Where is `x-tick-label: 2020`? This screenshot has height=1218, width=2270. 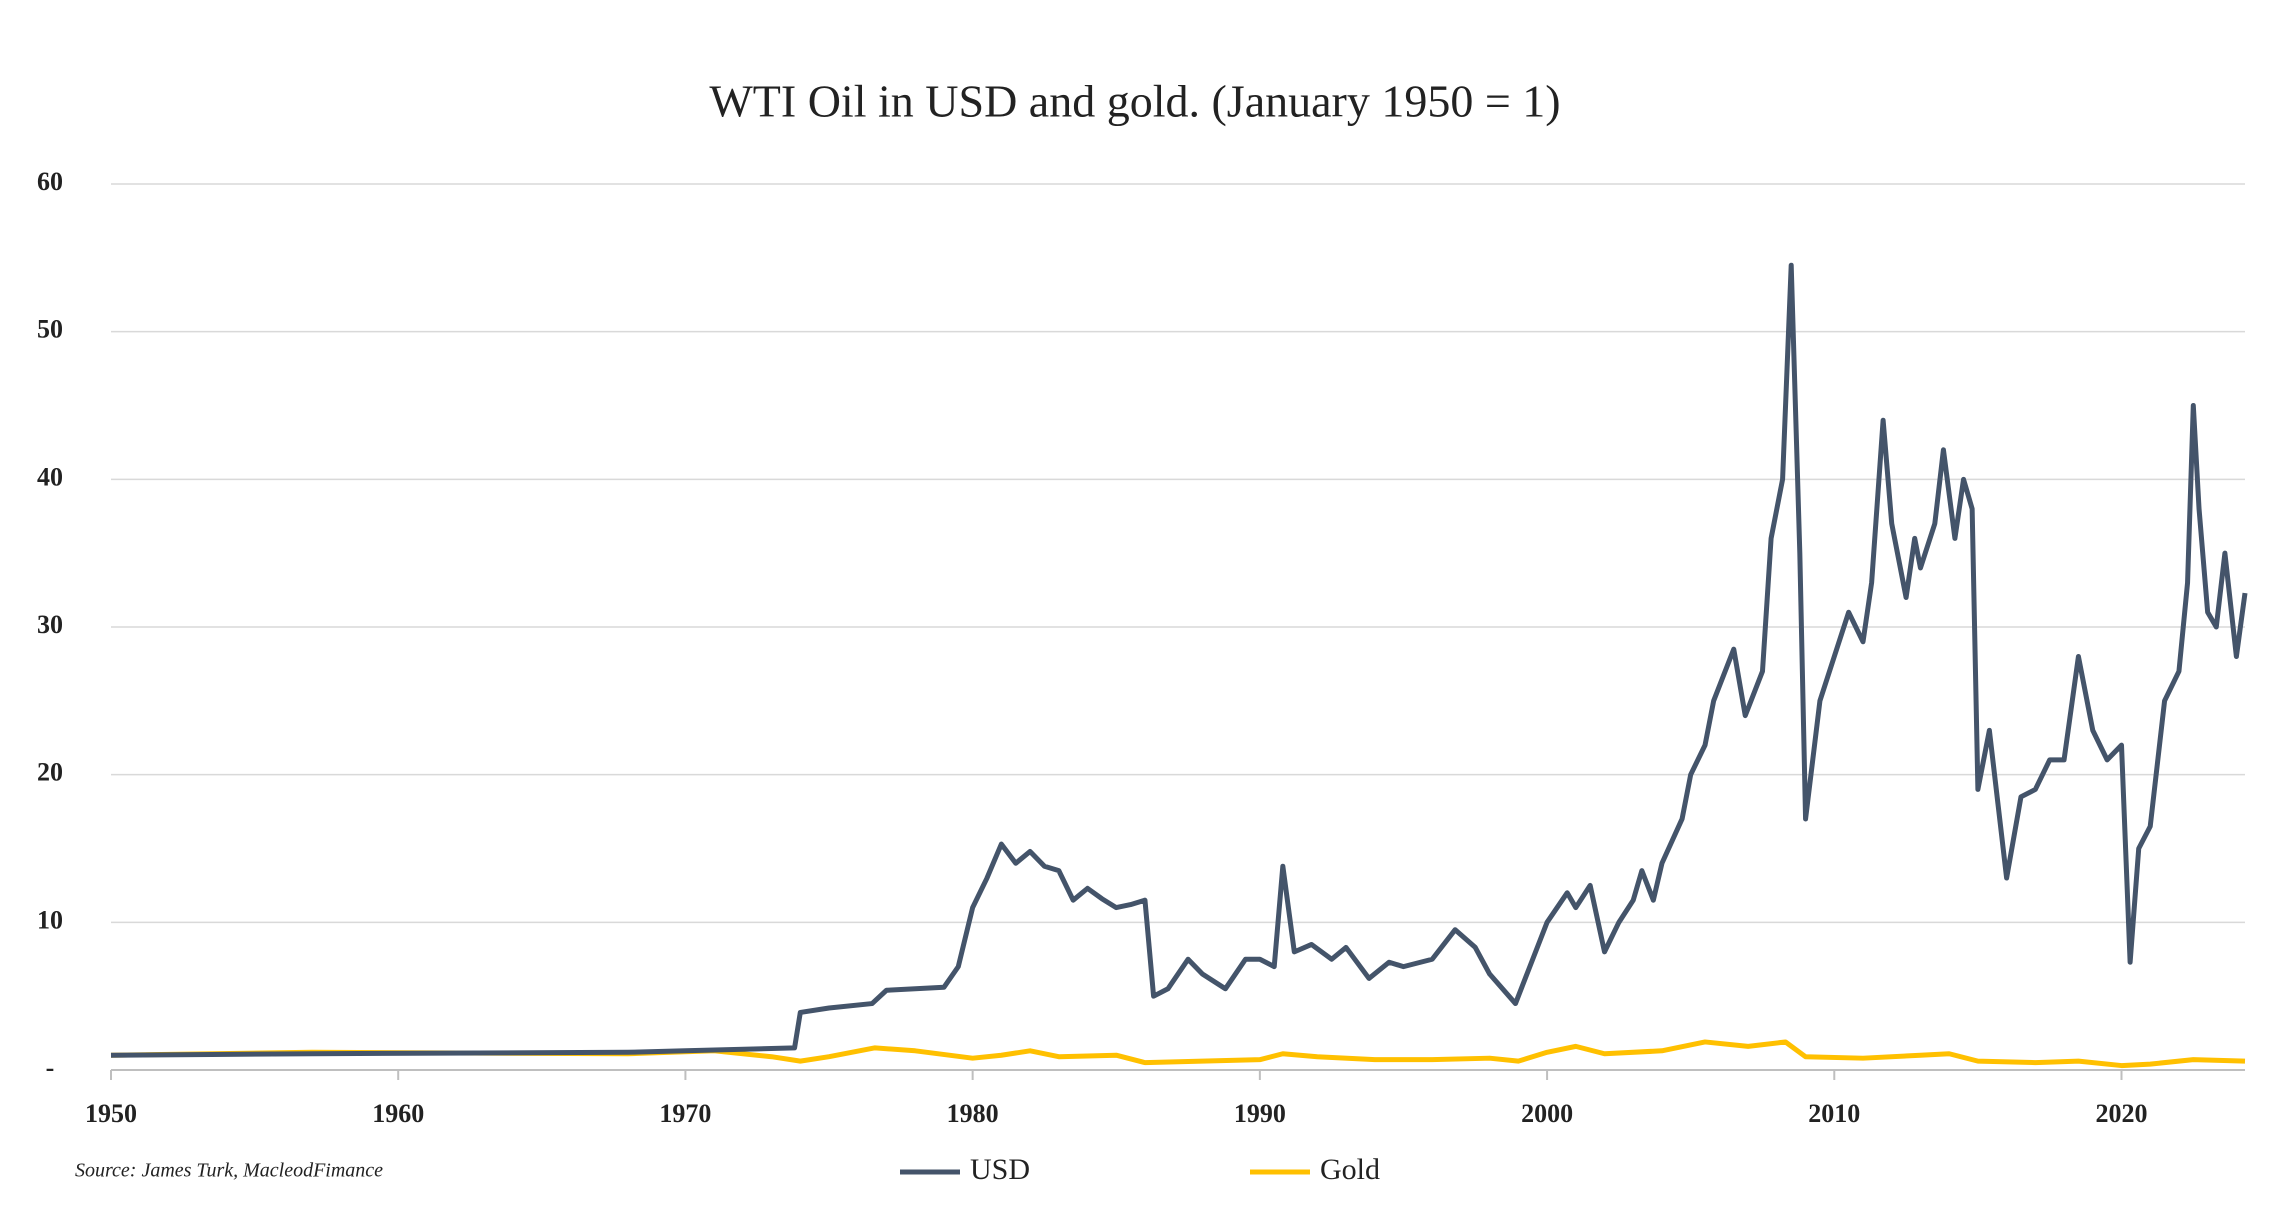 x-tick-label: 2020 is located at coordinates (2121, 1113).